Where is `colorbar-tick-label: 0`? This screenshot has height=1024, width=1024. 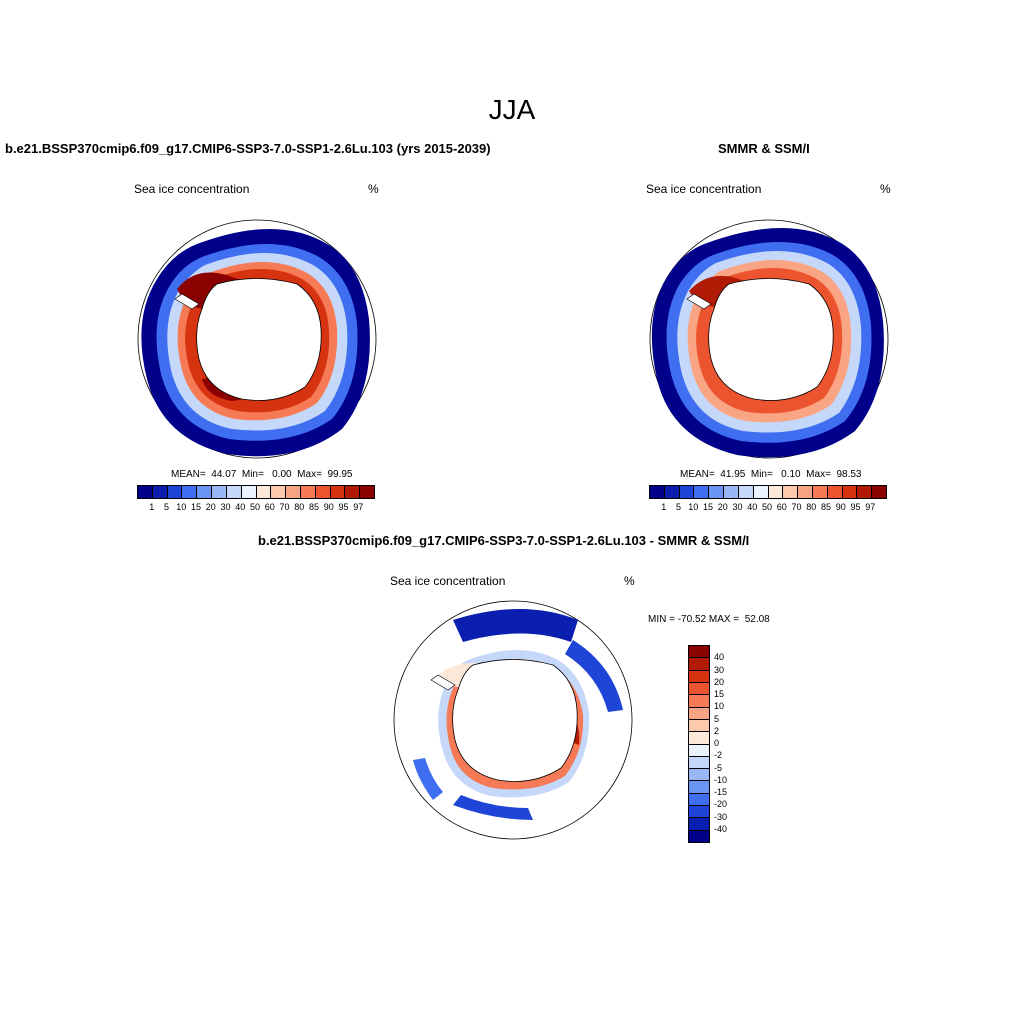 colorbar-tick-label: 0 is located at coordinates (717, 743).